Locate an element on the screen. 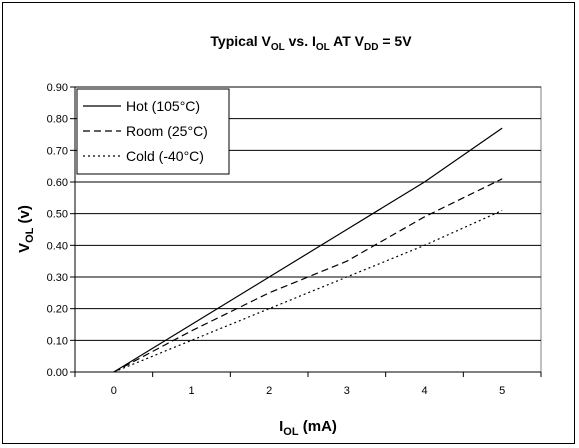 This screenshot has width=579, height=448. legend-label: Cold (-40°C) is located at coordinates (165, 156).